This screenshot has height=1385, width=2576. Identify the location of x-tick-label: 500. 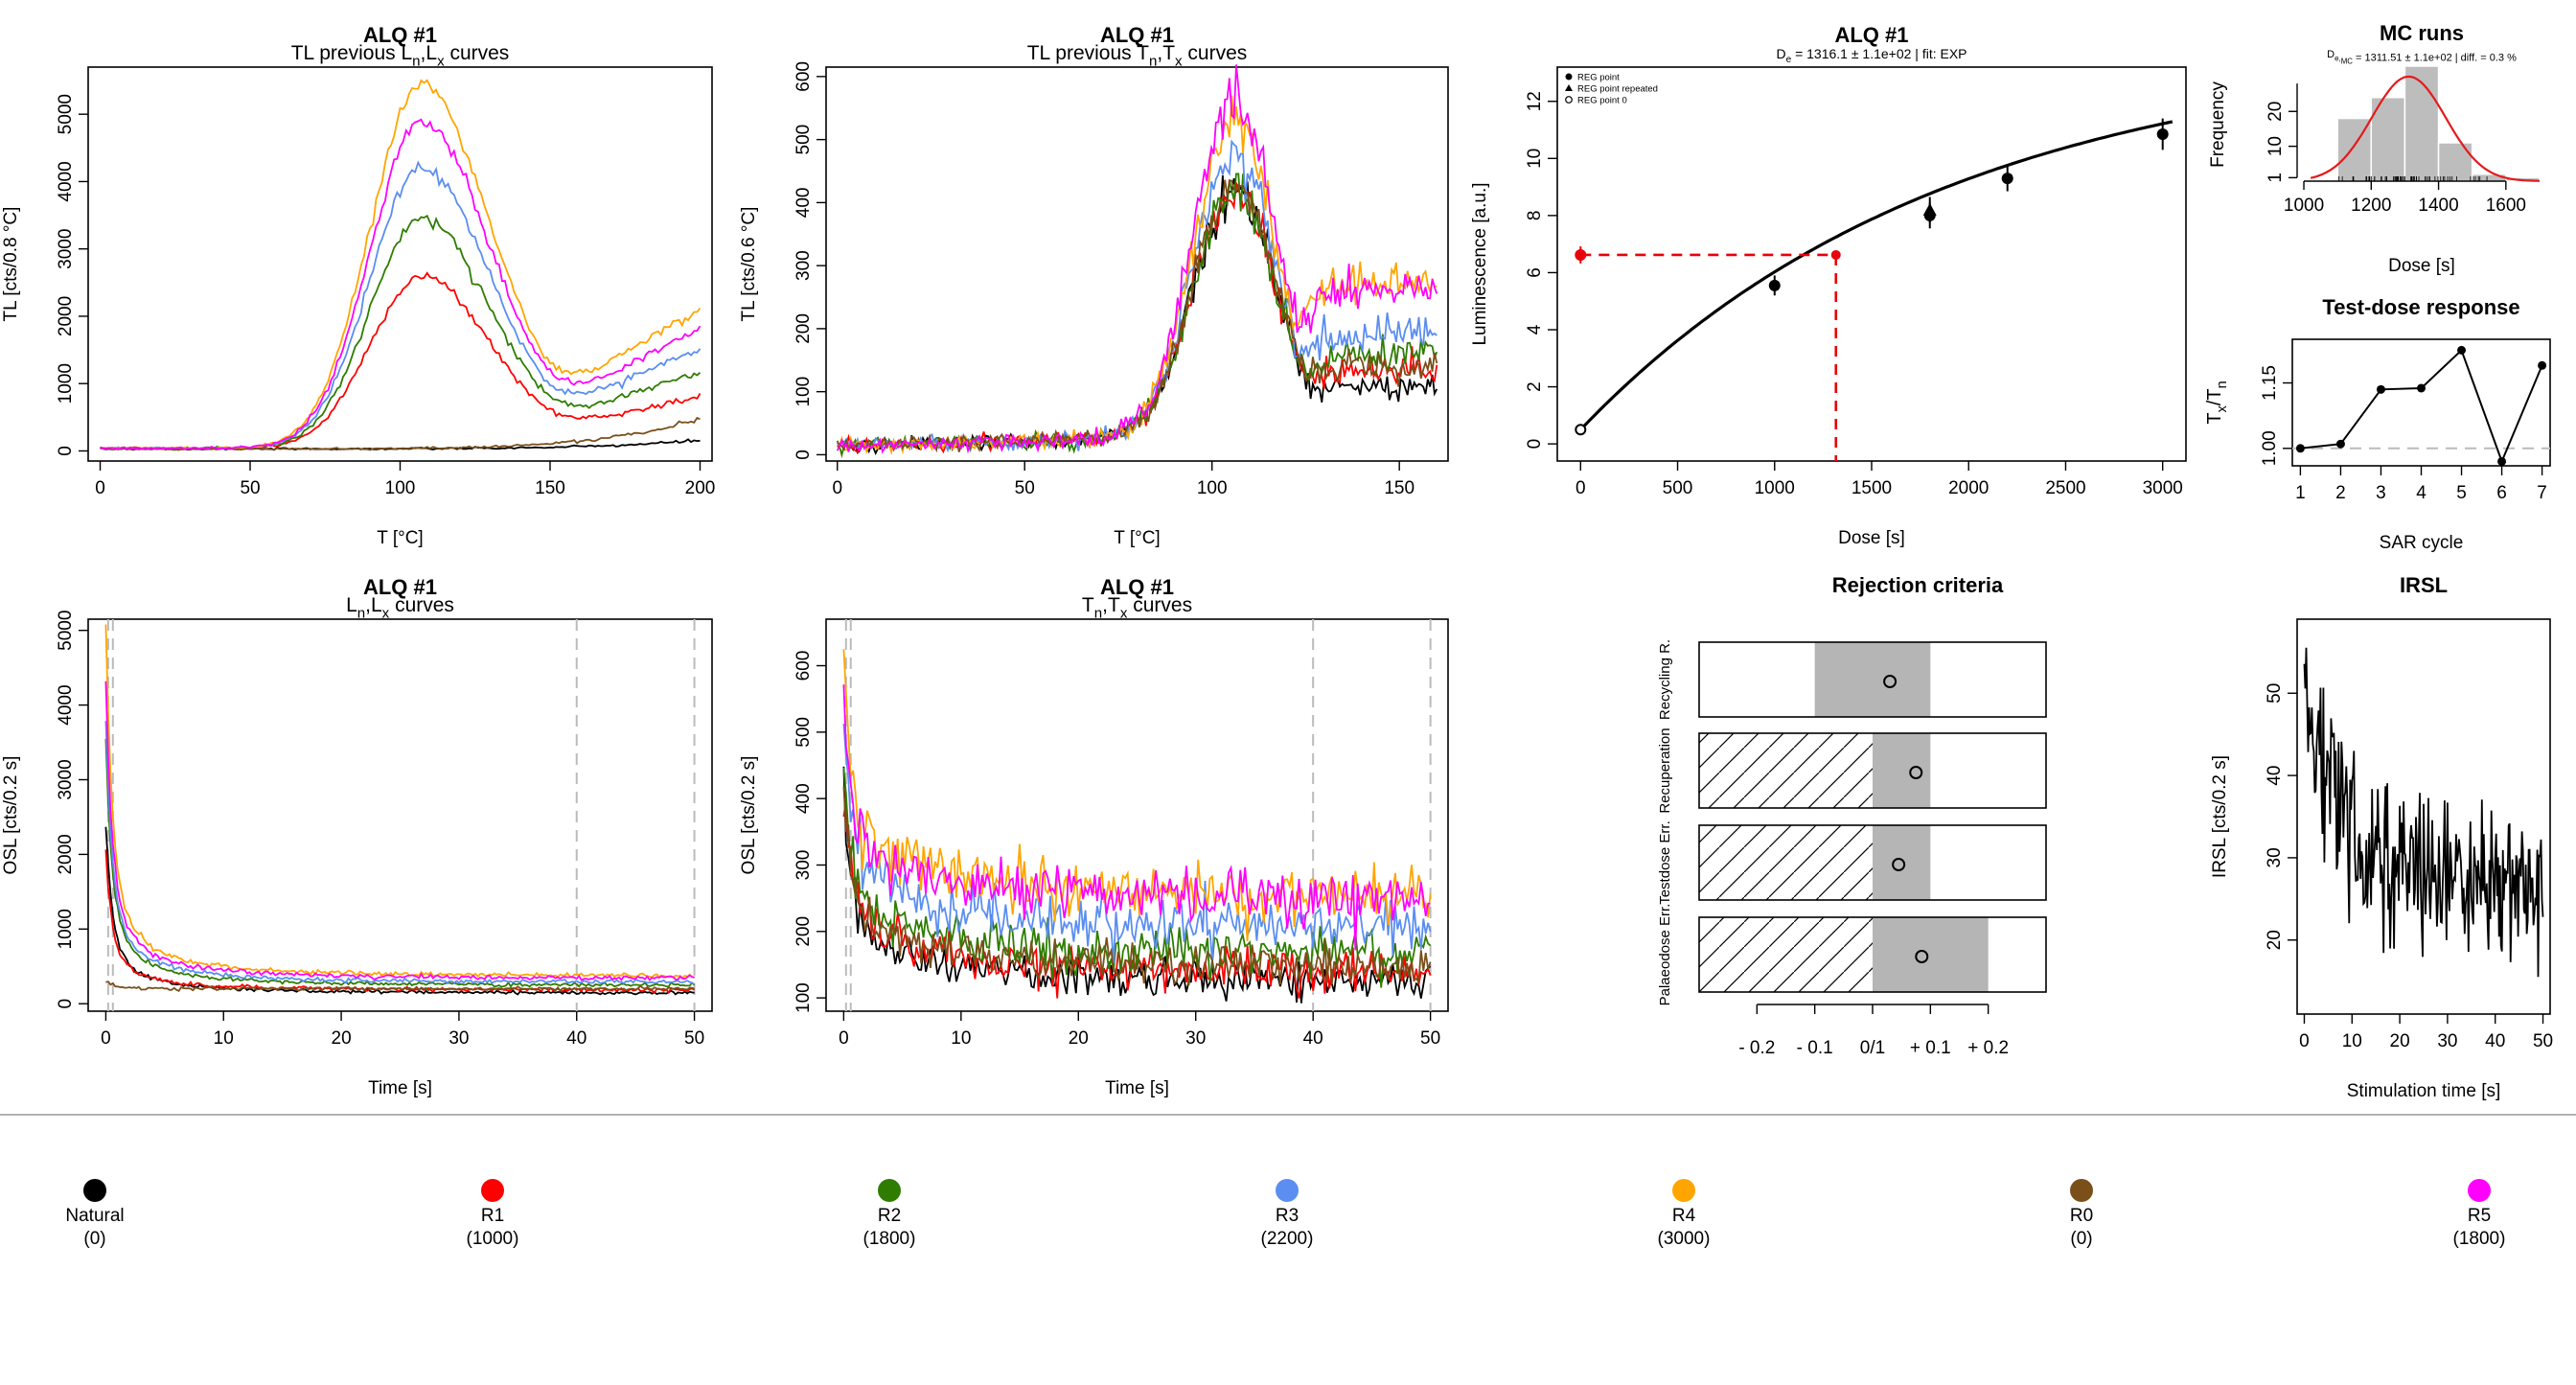
(1678, 488).